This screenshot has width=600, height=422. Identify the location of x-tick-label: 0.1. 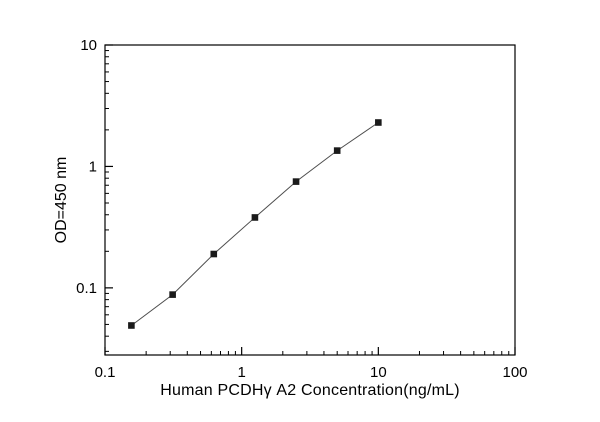
(105, 372).